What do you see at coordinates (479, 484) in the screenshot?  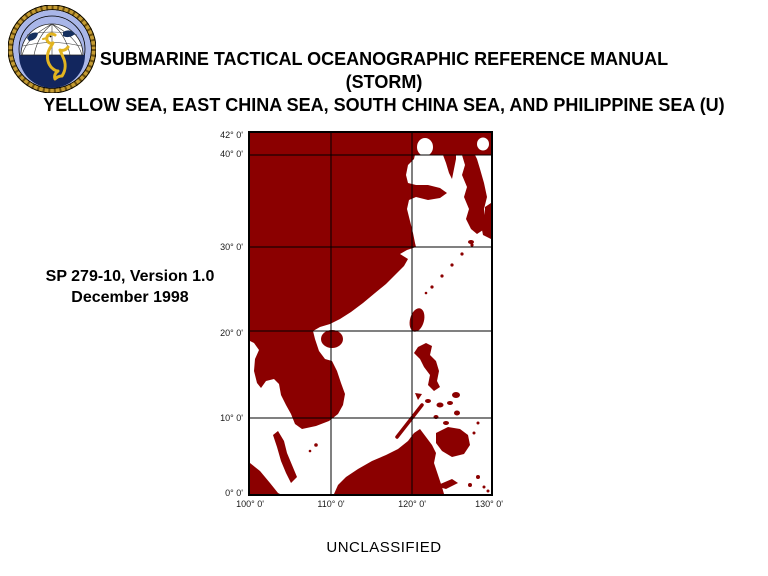 I see `land-moluccas` at bounding box center [479, 484].